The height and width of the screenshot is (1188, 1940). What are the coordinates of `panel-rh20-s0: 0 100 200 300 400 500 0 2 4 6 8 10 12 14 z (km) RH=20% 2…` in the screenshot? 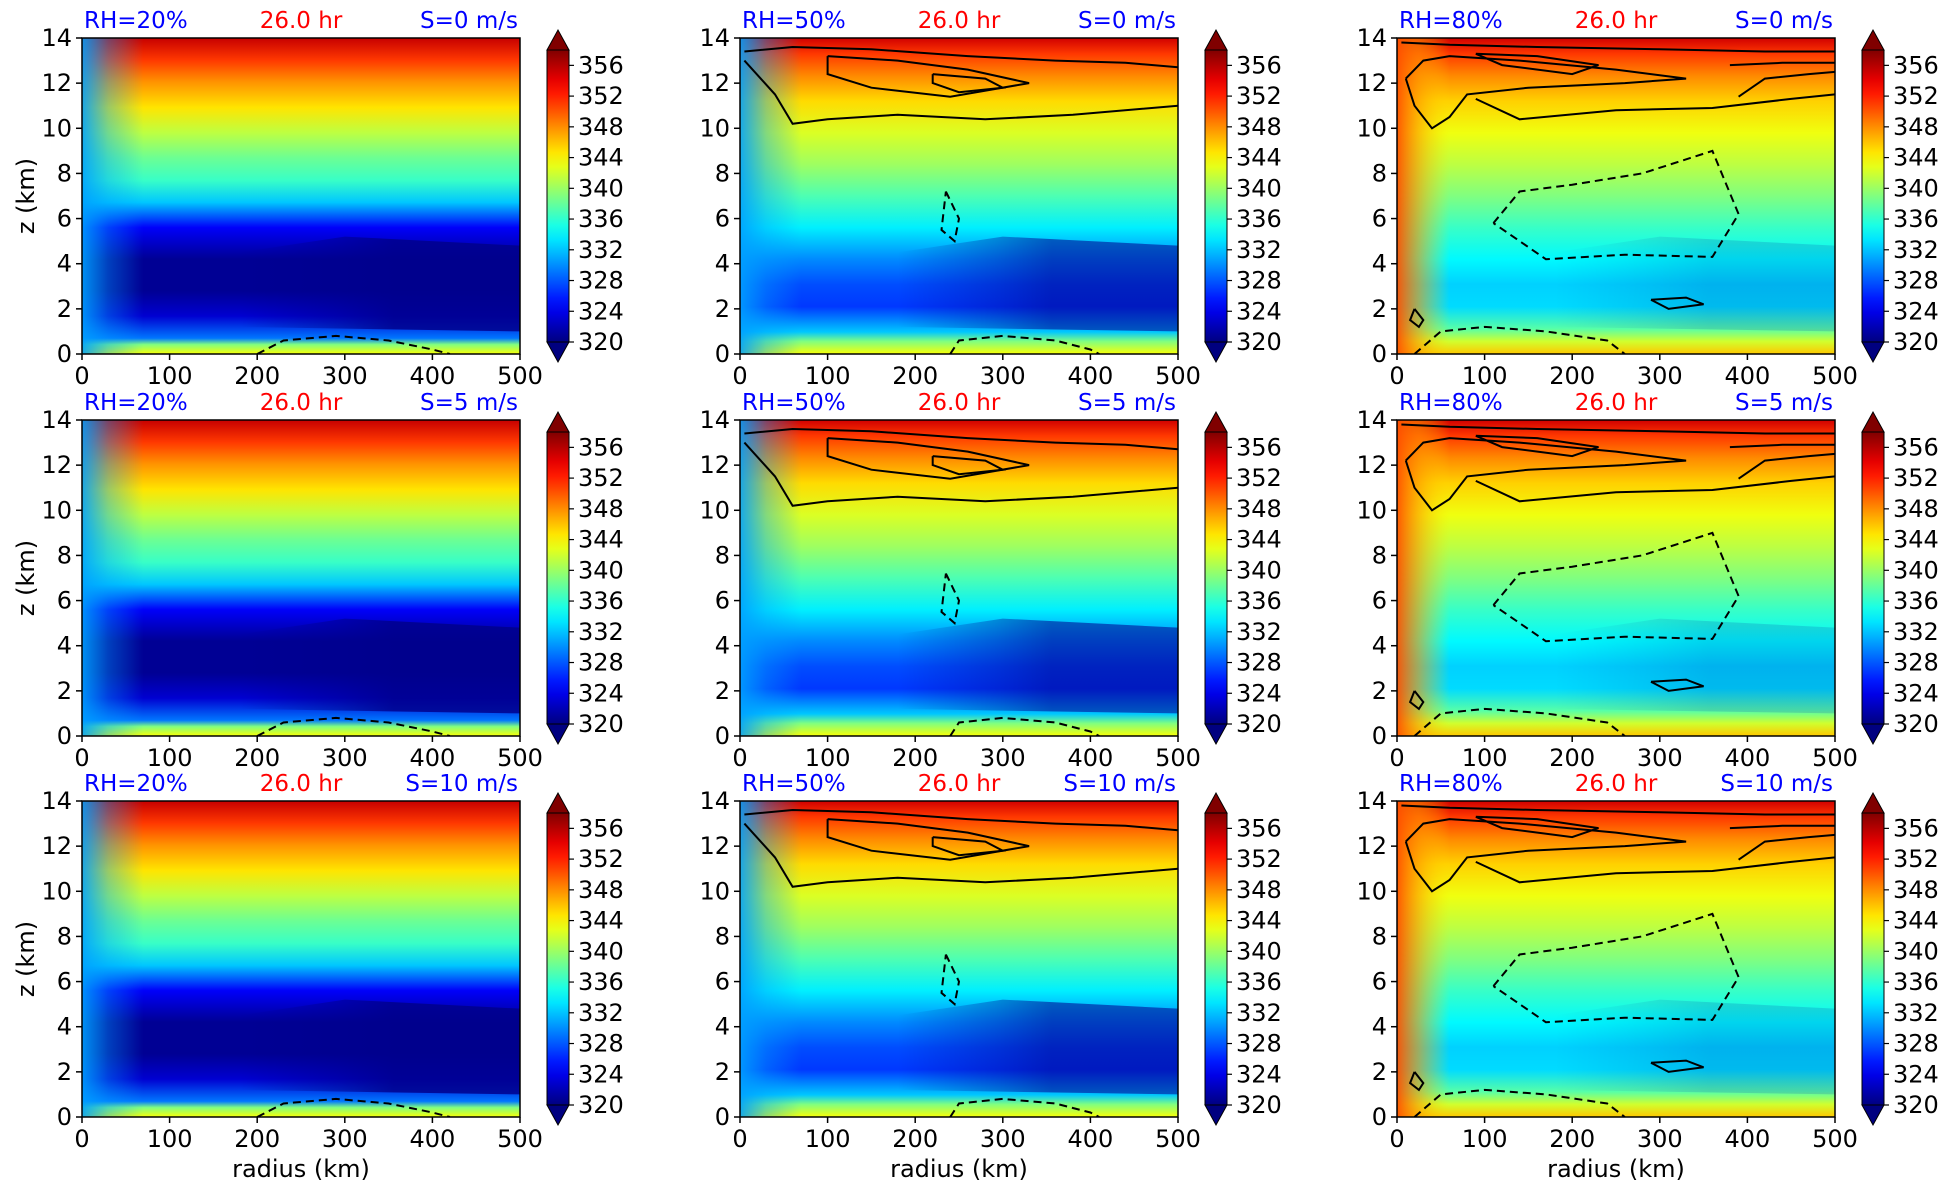 It's located at (318, 199).